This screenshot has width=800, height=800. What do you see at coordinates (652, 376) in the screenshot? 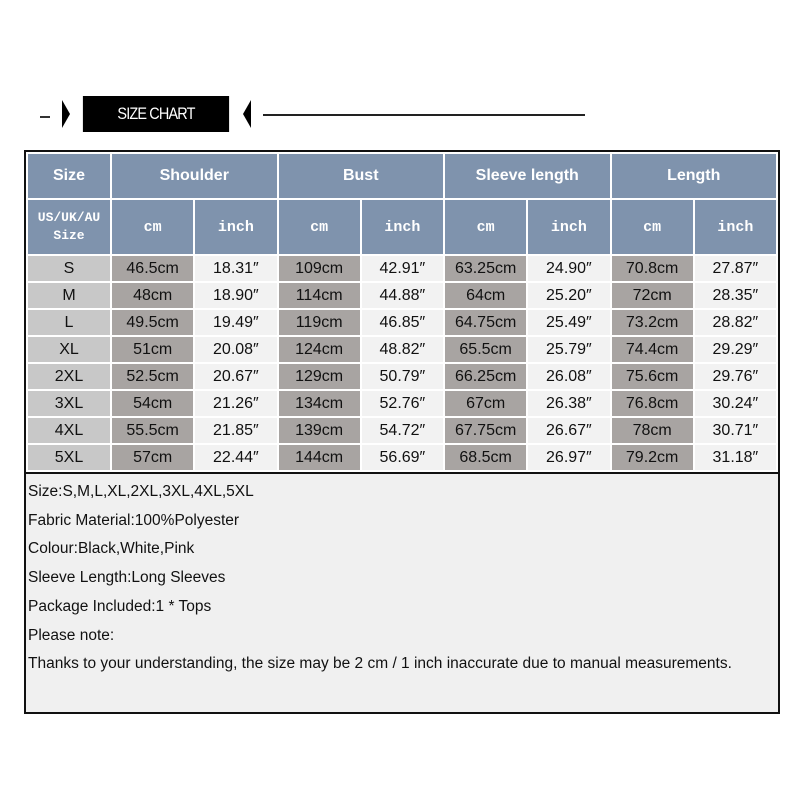
I see `cm-cell: 75.6cm` at bounding box center [652, 376].